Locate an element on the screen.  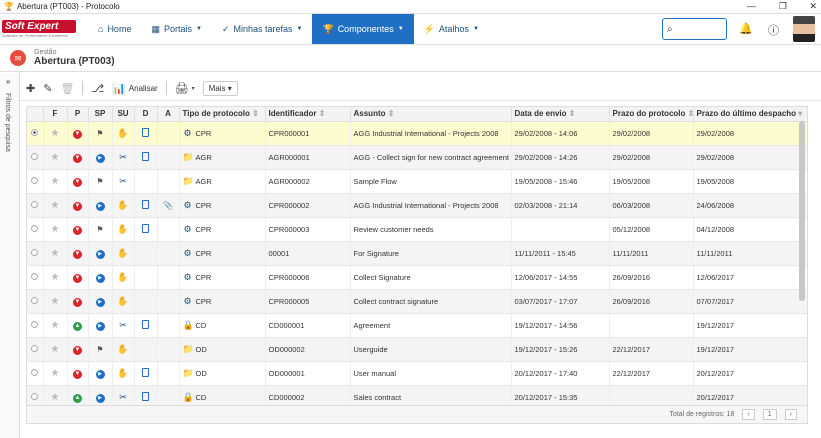
page-prev: ‹ is located at coordinates (748, 414).